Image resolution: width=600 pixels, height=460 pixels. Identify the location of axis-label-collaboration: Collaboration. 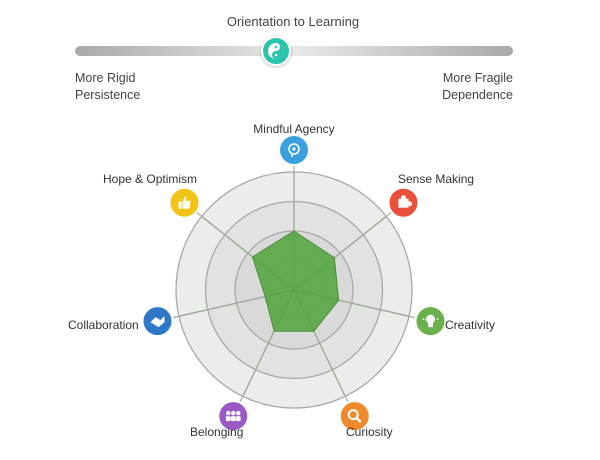
(103, 325).